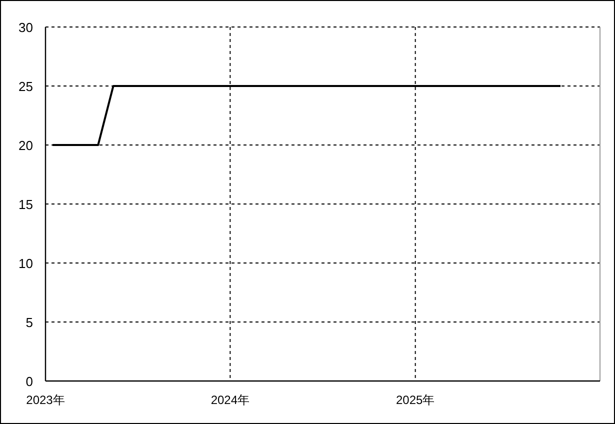 The height and width of the screenshot is (424, 615). Describe the element at coordinates (25, 27) in the screenshot. I see `y-tick-label: 30` at that location.